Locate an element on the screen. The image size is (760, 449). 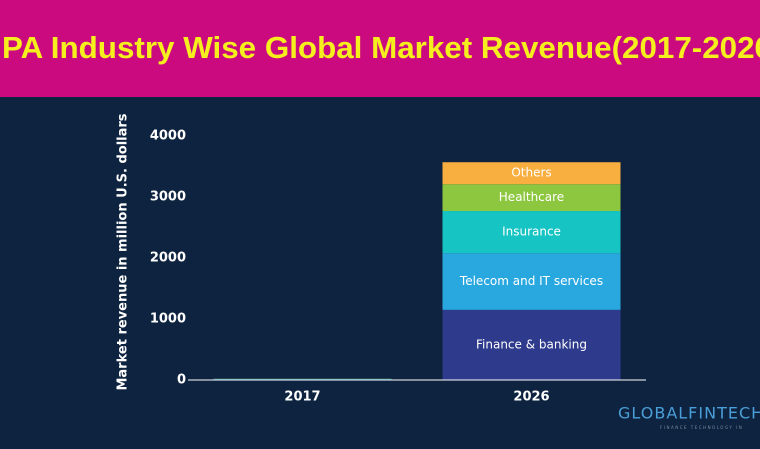
x-tick-label: 2017 is located at coordinates (302, 397).